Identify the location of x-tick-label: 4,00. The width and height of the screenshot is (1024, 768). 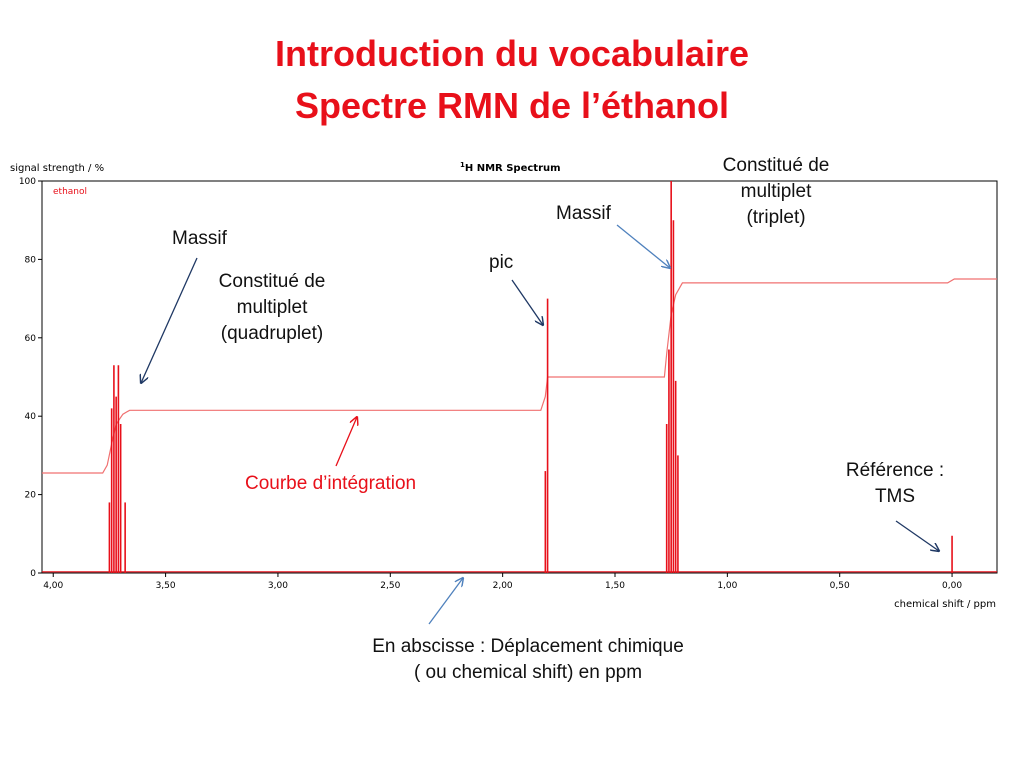
(53, 586).